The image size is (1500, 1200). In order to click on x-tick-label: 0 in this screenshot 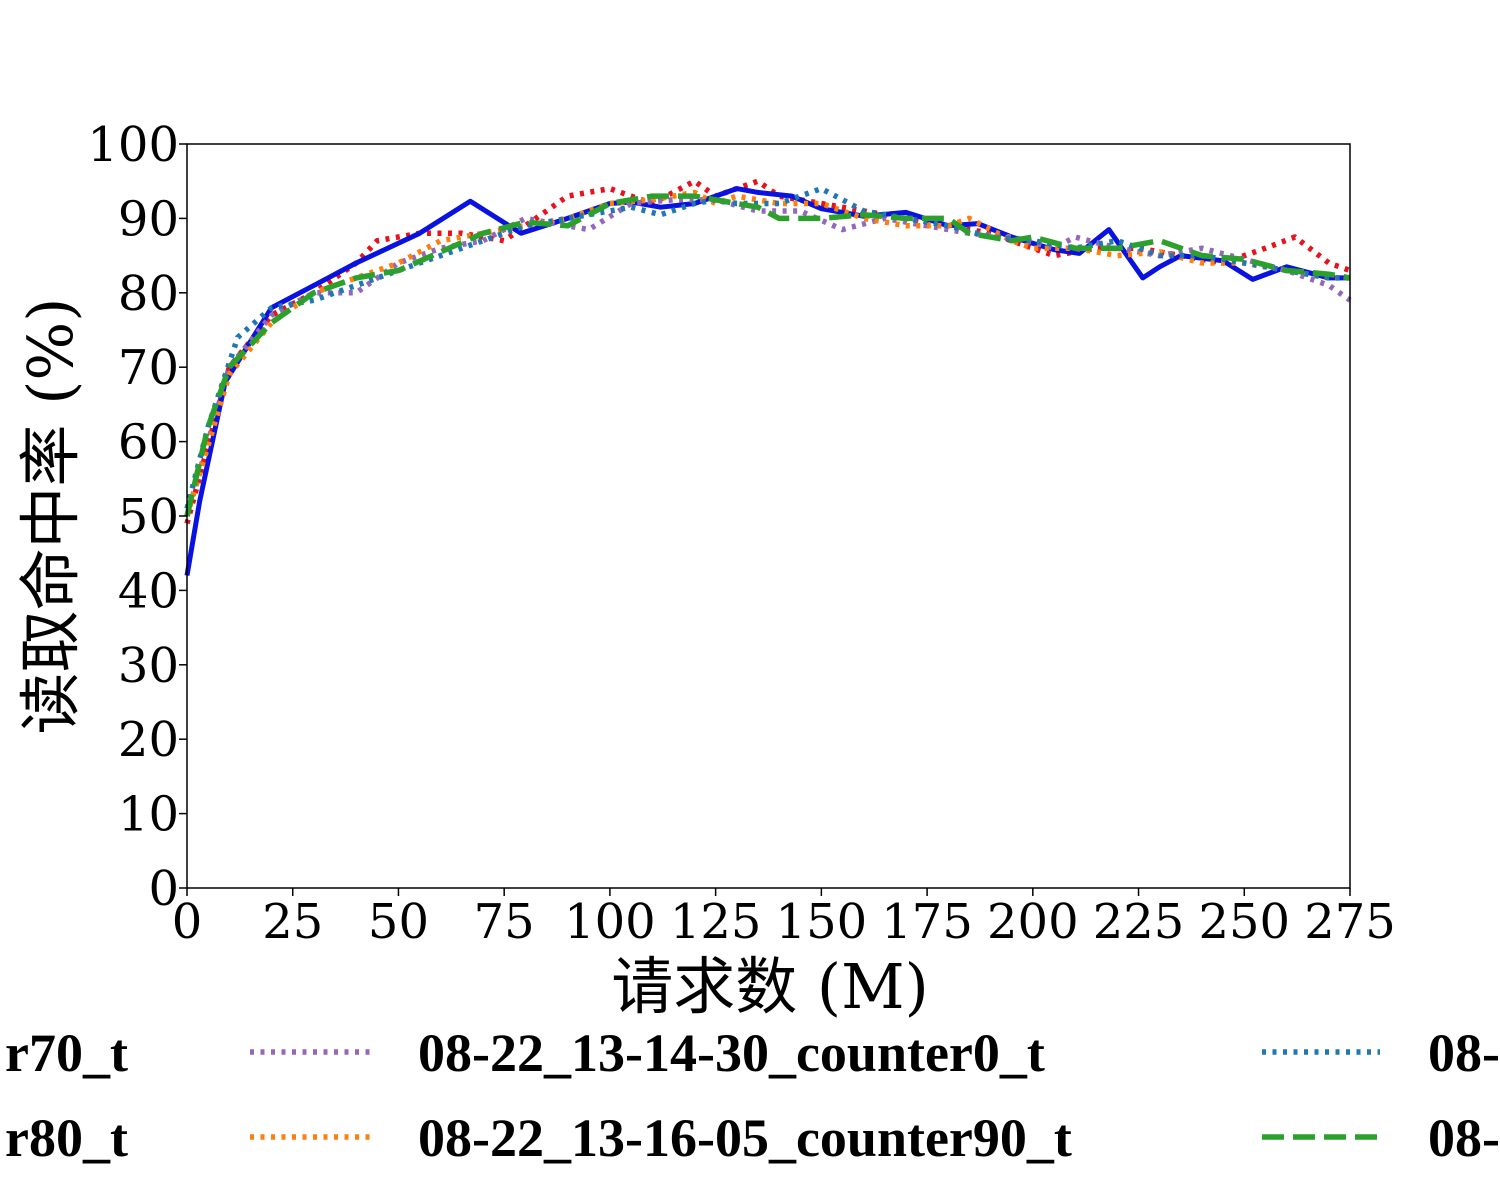, I will do `click(187, 922)`.